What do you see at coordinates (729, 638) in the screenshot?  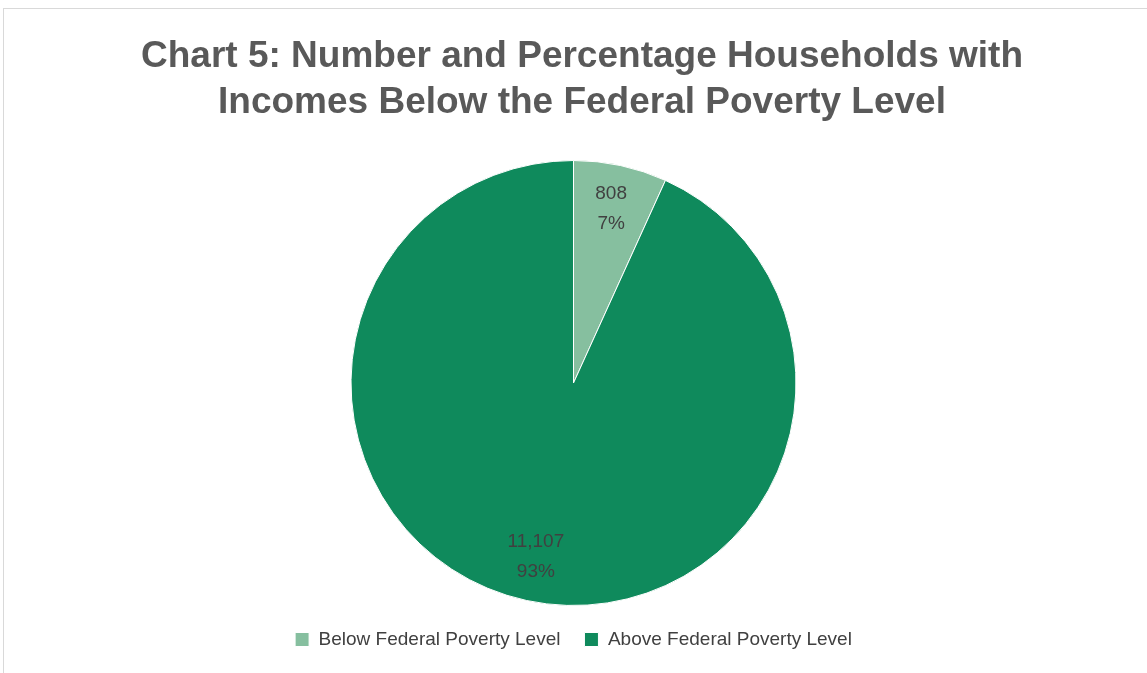 I see `legend-label: Above Federal Poverty Level` at bounding box center [729, 638].